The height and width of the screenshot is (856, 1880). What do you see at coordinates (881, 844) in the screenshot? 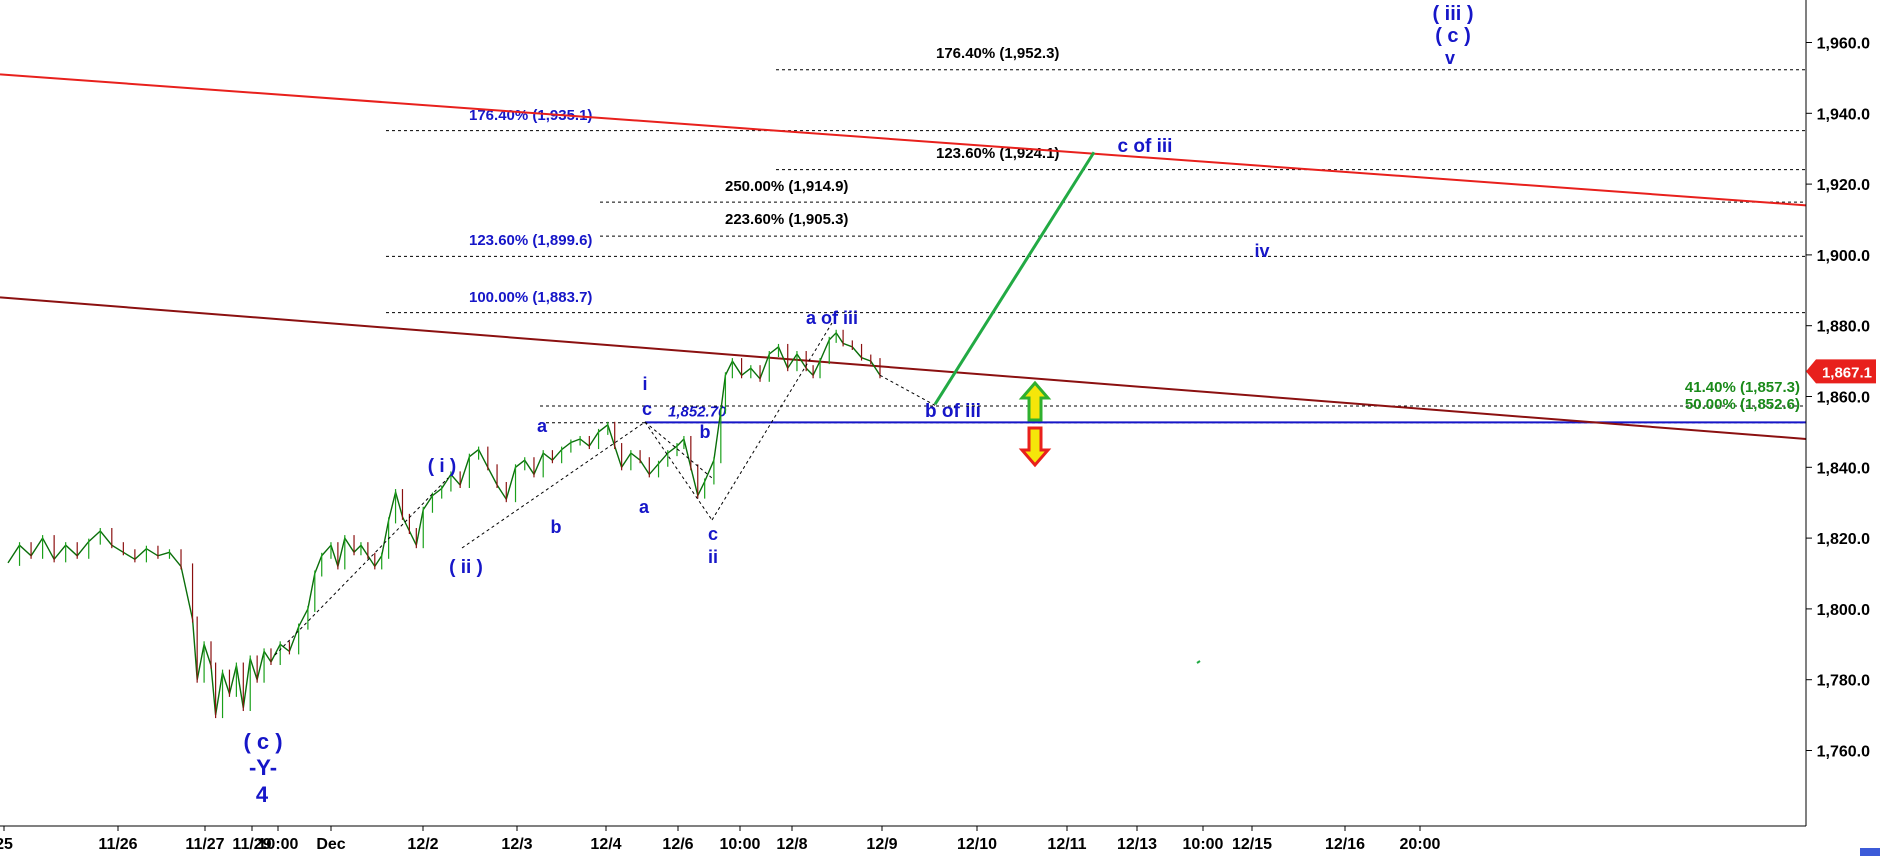
I see `x-tick-label: 12/9` at bounding box center [881, 844].